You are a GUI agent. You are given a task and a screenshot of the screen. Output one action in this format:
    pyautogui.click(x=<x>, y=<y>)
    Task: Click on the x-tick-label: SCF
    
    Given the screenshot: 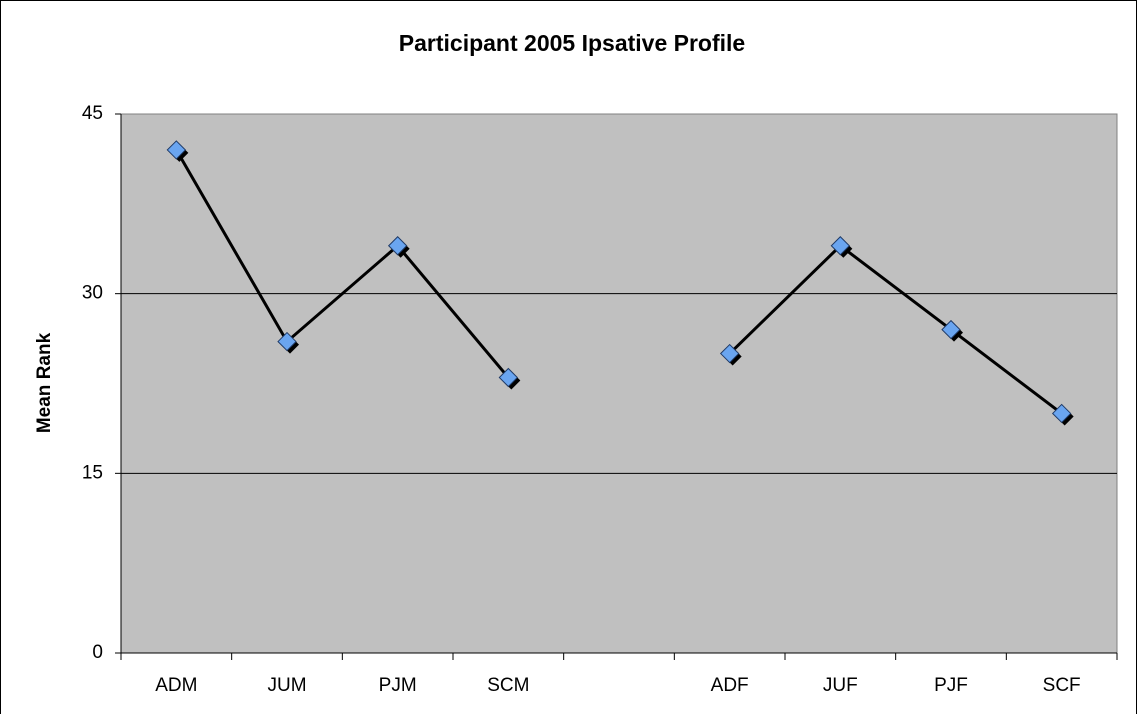 What is the action you would take?
    pyautogui.click(x=1062, y=685)
    